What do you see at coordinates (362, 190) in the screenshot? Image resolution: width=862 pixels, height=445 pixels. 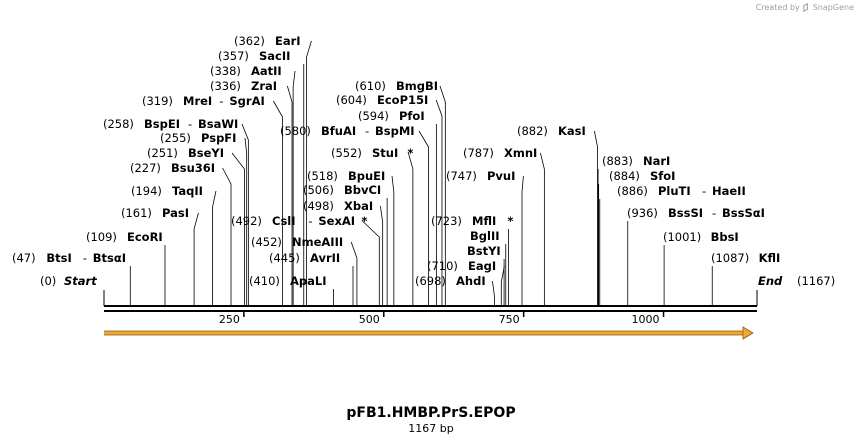 I see `site-name: BbvCI` at bounding box center [362, 190].